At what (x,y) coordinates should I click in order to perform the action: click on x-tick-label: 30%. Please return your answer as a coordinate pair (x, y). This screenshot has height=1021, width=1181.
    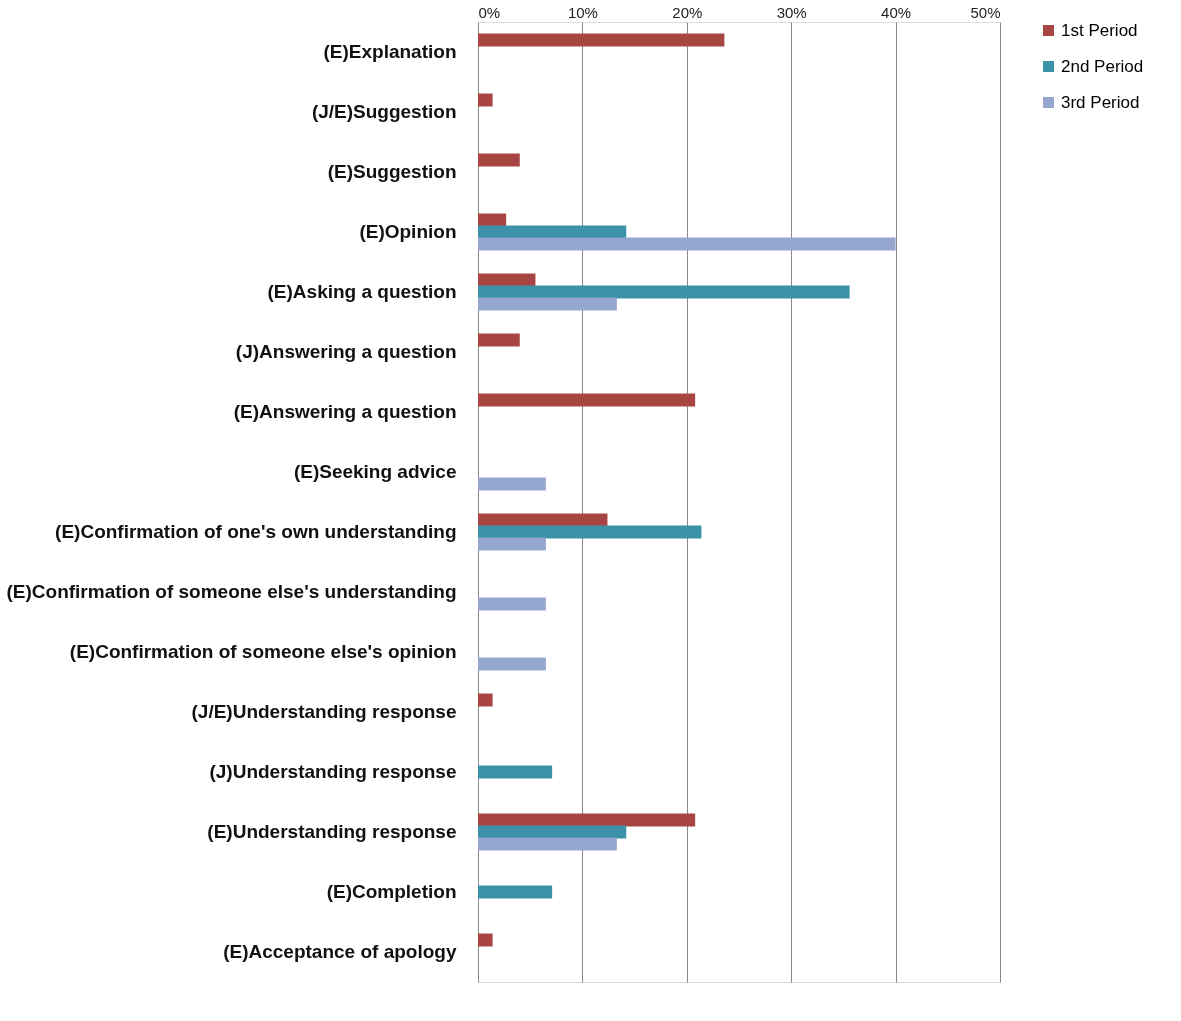
    Looking at the image, I should click on (791, 12).